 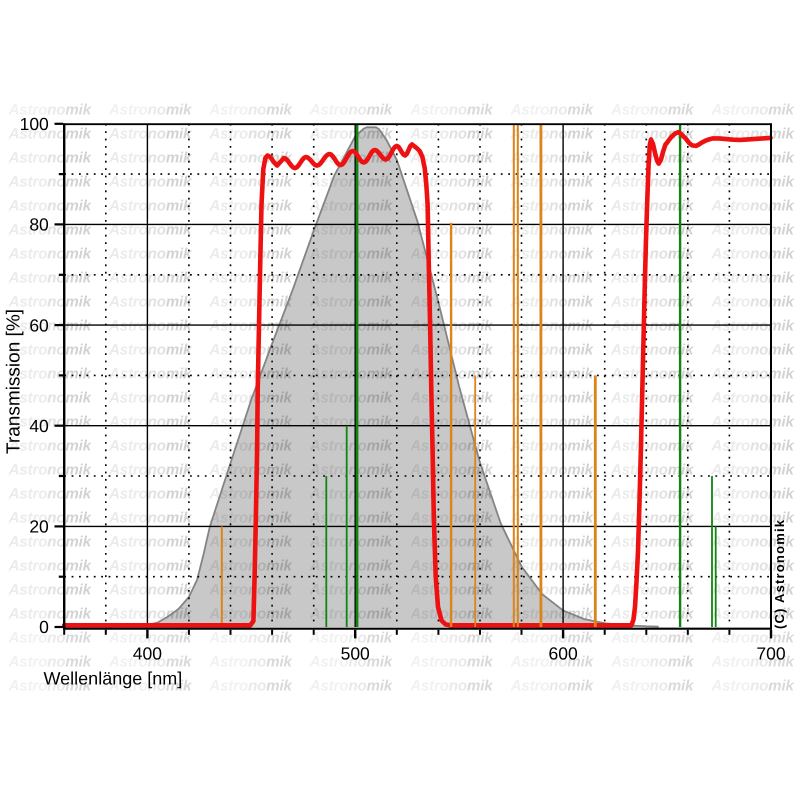 I want to click on svg-text: (C) Astronomik, so click(x=779, y=574).